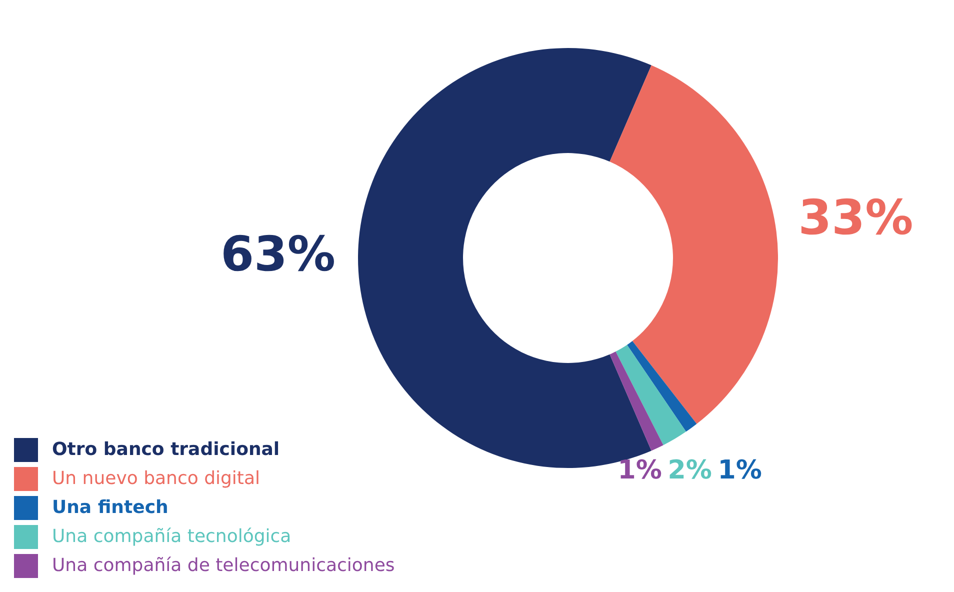 This screenshot has width=954, height=592. What do you see at coordinates (856, 218) in the screenshot?
I see `data-label: 33%` at bounding box center [856, 218].